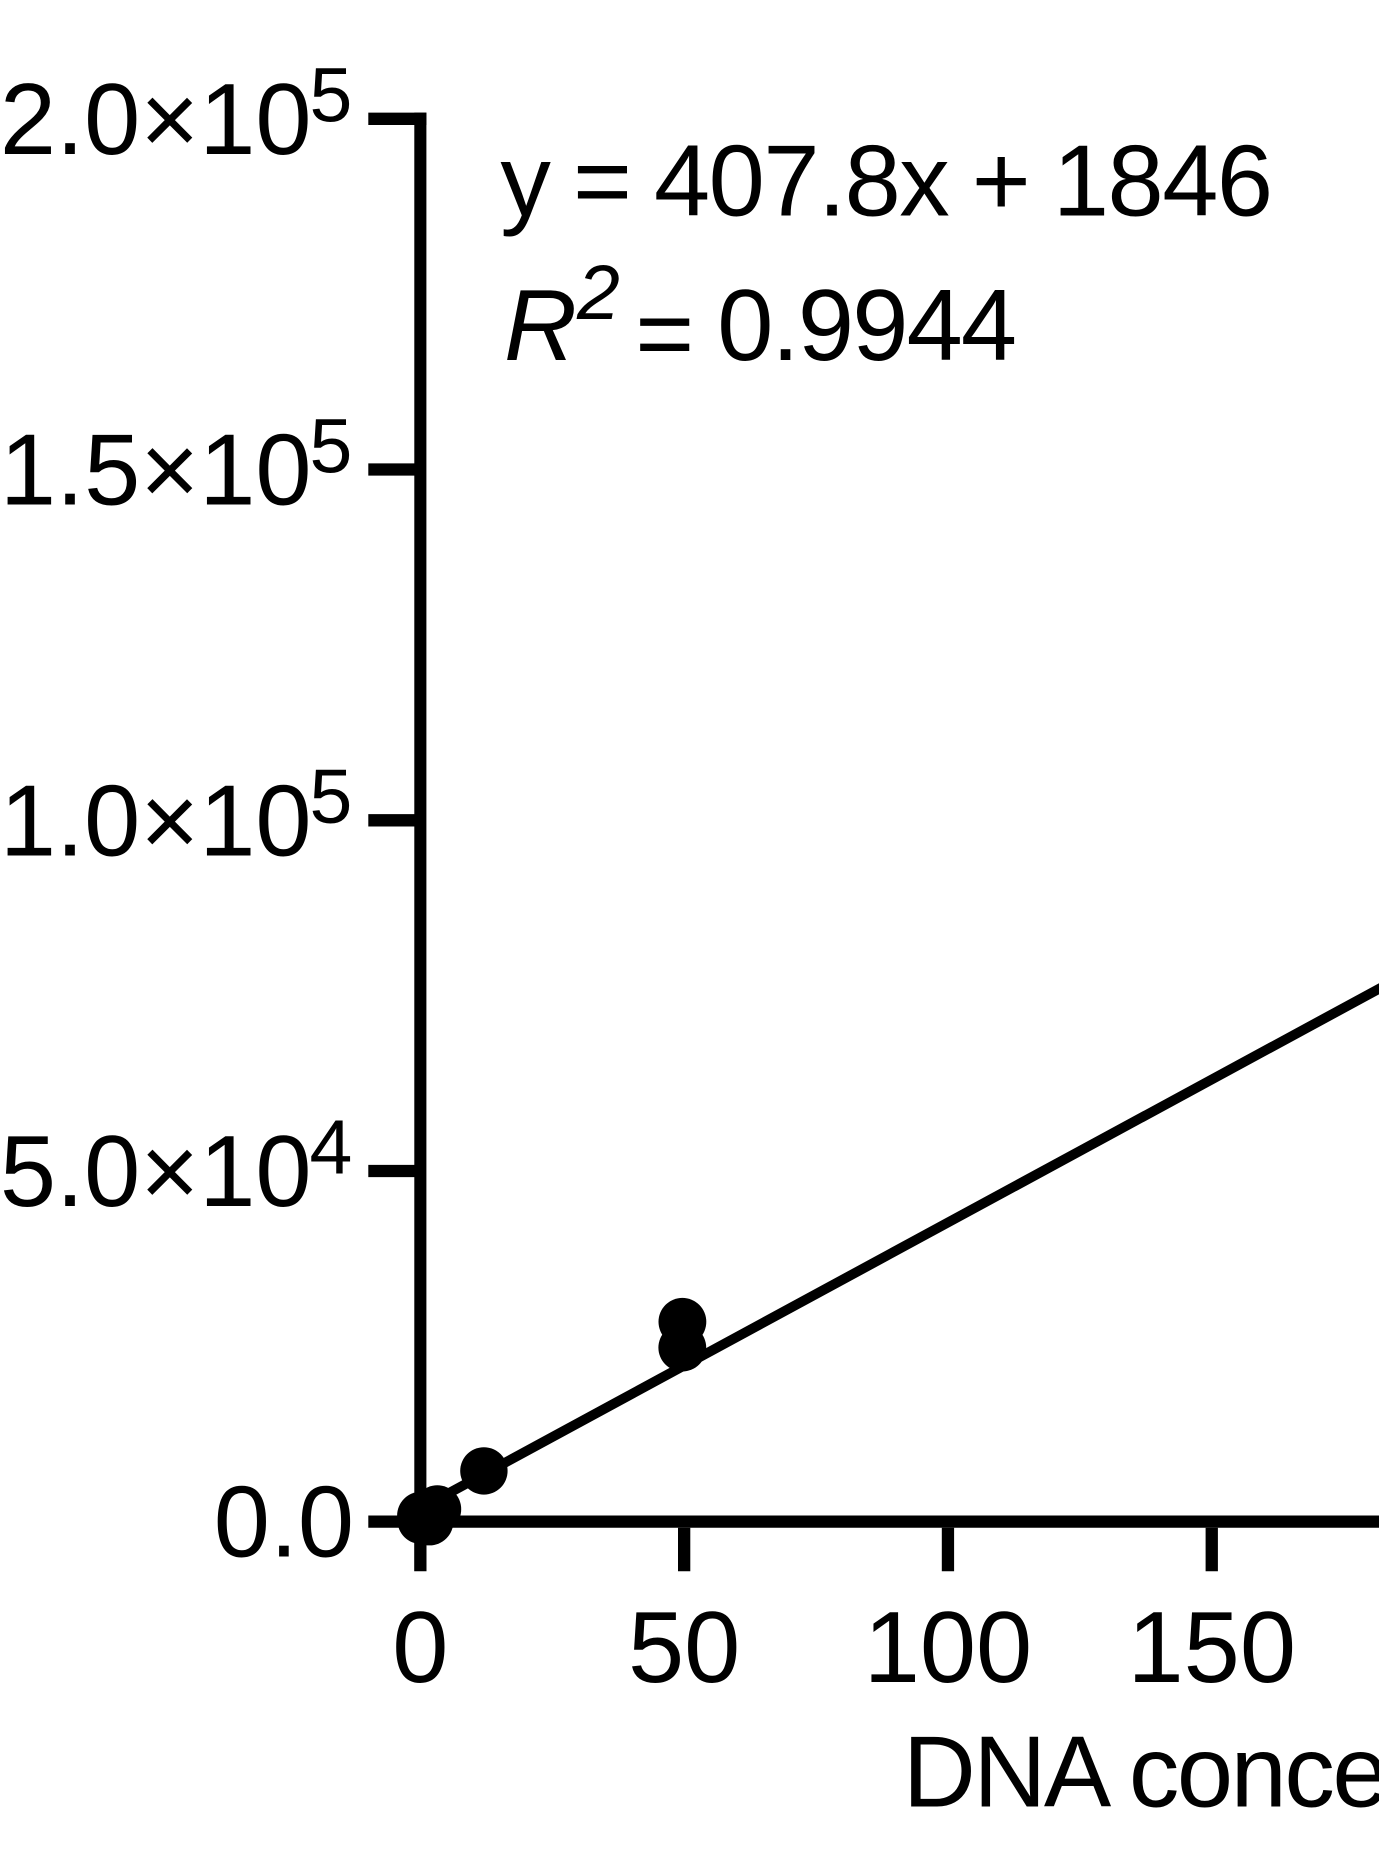 This screenshot has width=1379, height=1876. Describe the element at coordinates (156, 821) in the screenshot. I see `svg-text: 1.0×10` at that location.